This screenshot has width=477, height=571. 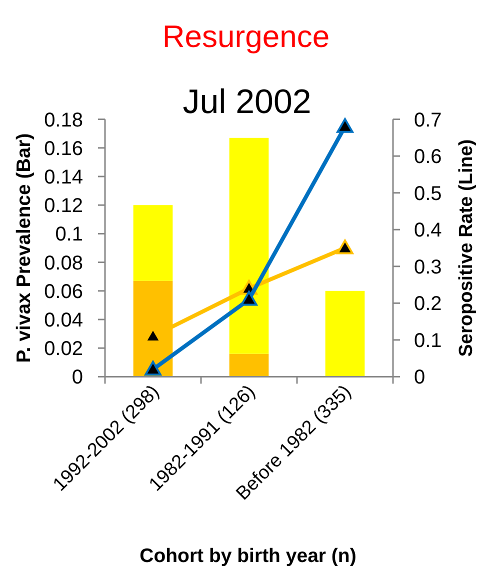 I want to click on y-axis-title: P. vivax Prevalence (Bar), so click(x=24, y=248).